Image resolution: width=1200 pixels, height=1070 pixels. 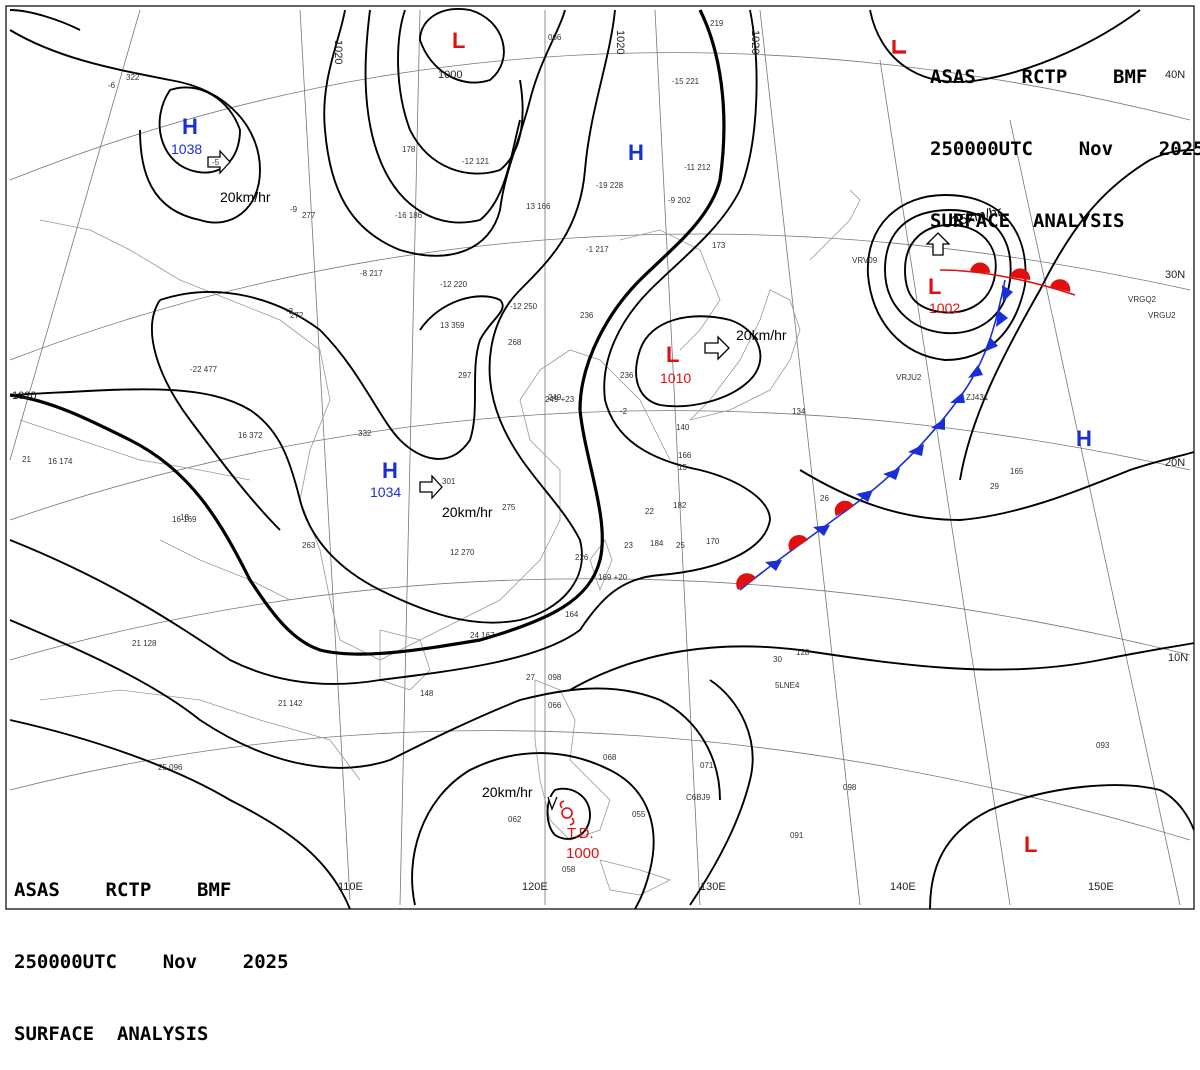 What do you see at coordinates (409, 215) in the screenshot?
I see `station-value: -16 186` at bounding box center [409, 215].